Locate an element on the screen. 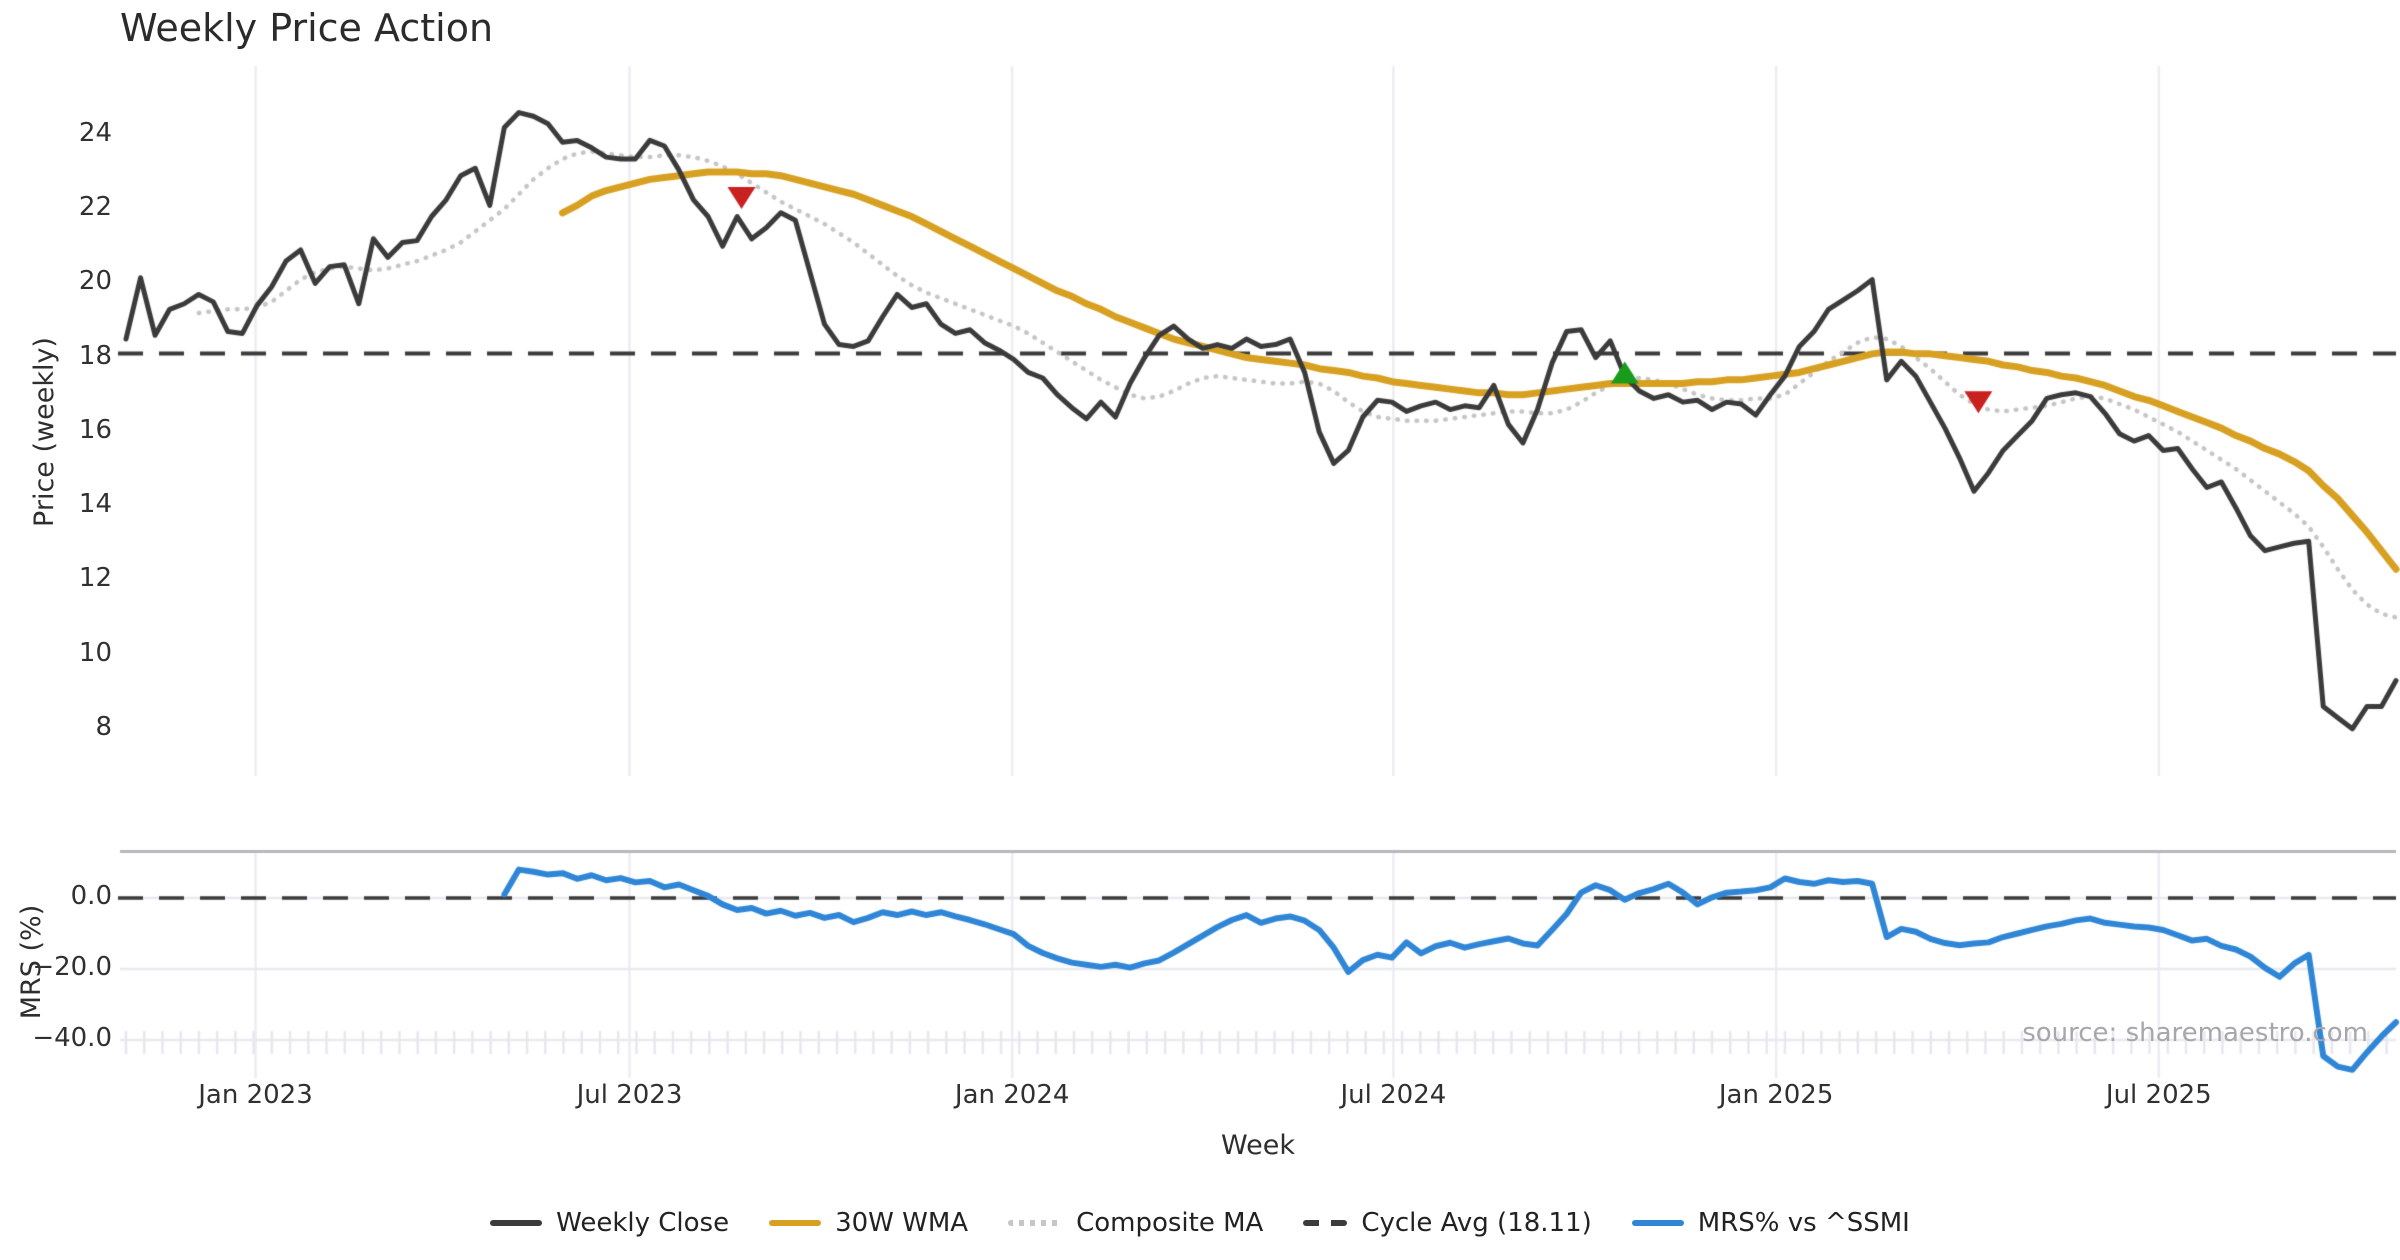 Image resolution: width=2400 pixels, height=1260 pixels. price-ytick-label: 16 is located at coordinates (95, 429).